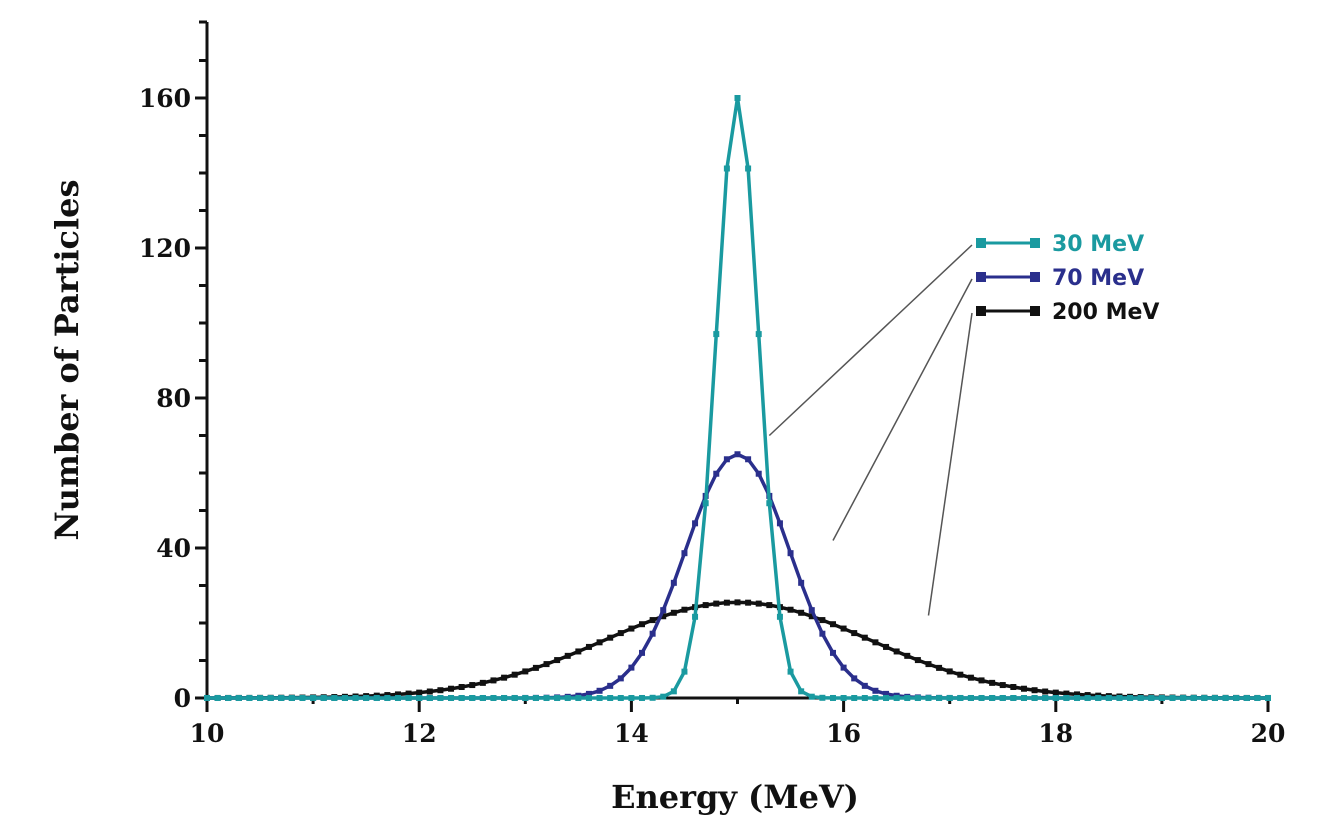 The width and height of the screenshot is (1320, 833). Describe the element at coordinates (173, 398) in the screenshot. I see `y-tick-label: 80` at that location.